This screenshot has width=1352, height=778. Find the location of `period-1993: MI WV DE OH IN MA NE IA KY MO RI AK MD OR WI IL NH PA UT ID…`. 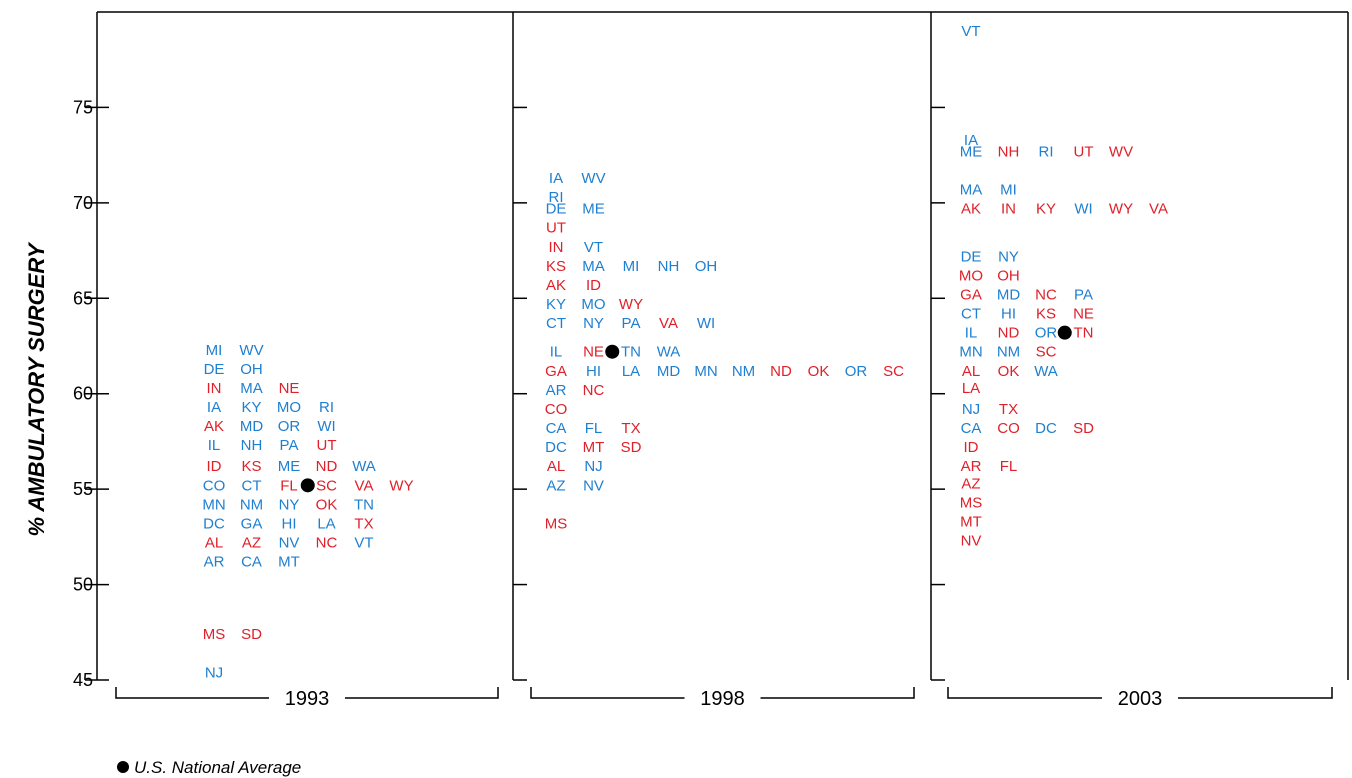

period-1993: MI WV DE OH IN MA NE IA KY MO RI AK MD OR WI IL NH PA UT ID… is located at coordinates (307, 526).